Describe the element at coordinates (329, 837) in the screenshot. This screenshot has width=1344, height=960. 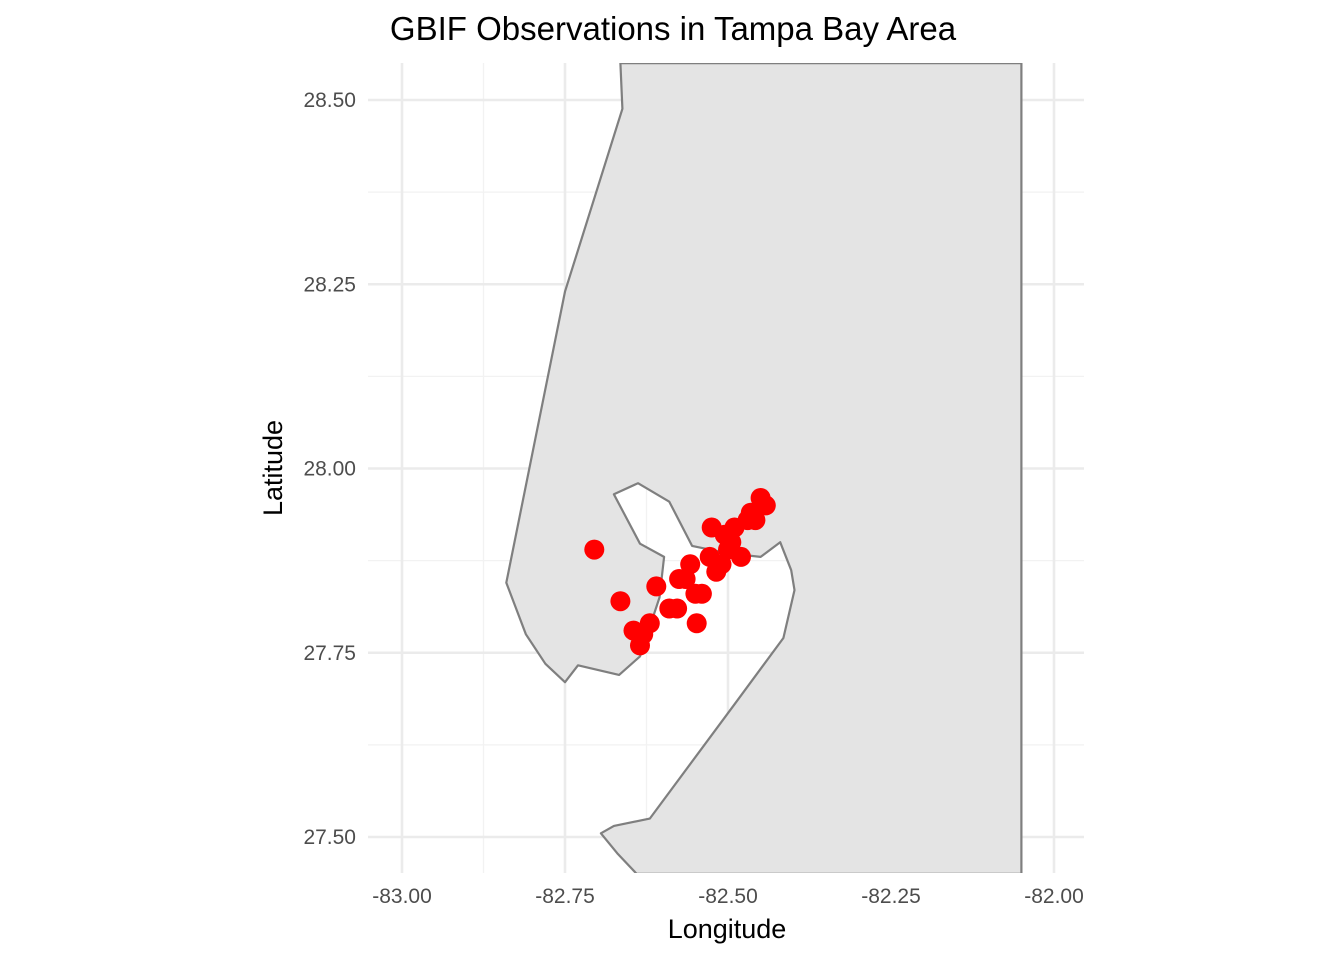
I see `y-tick-label: 27.50` at that location.